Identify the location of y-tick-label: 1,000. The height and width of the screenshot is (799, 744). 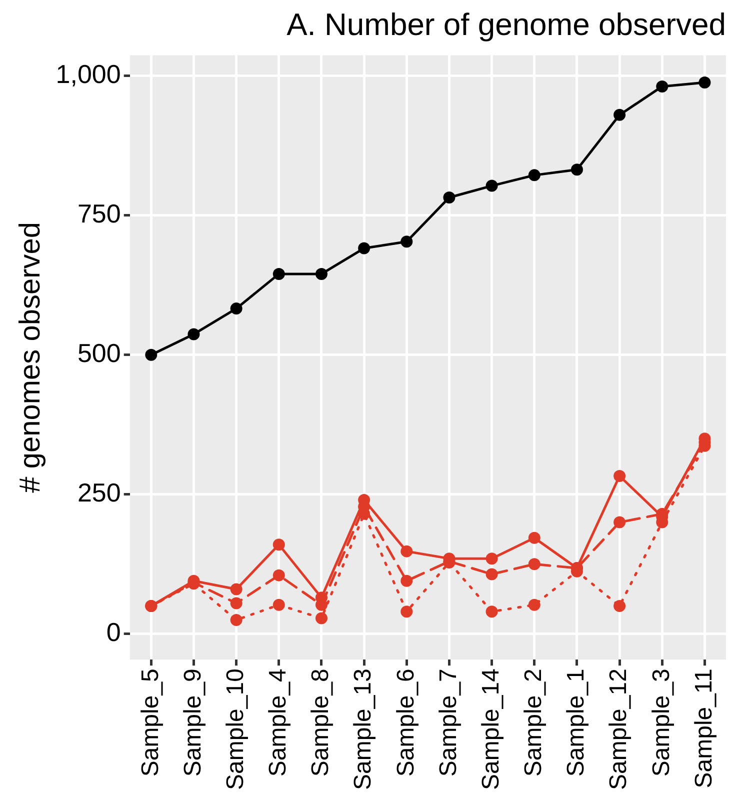
(88, 74).